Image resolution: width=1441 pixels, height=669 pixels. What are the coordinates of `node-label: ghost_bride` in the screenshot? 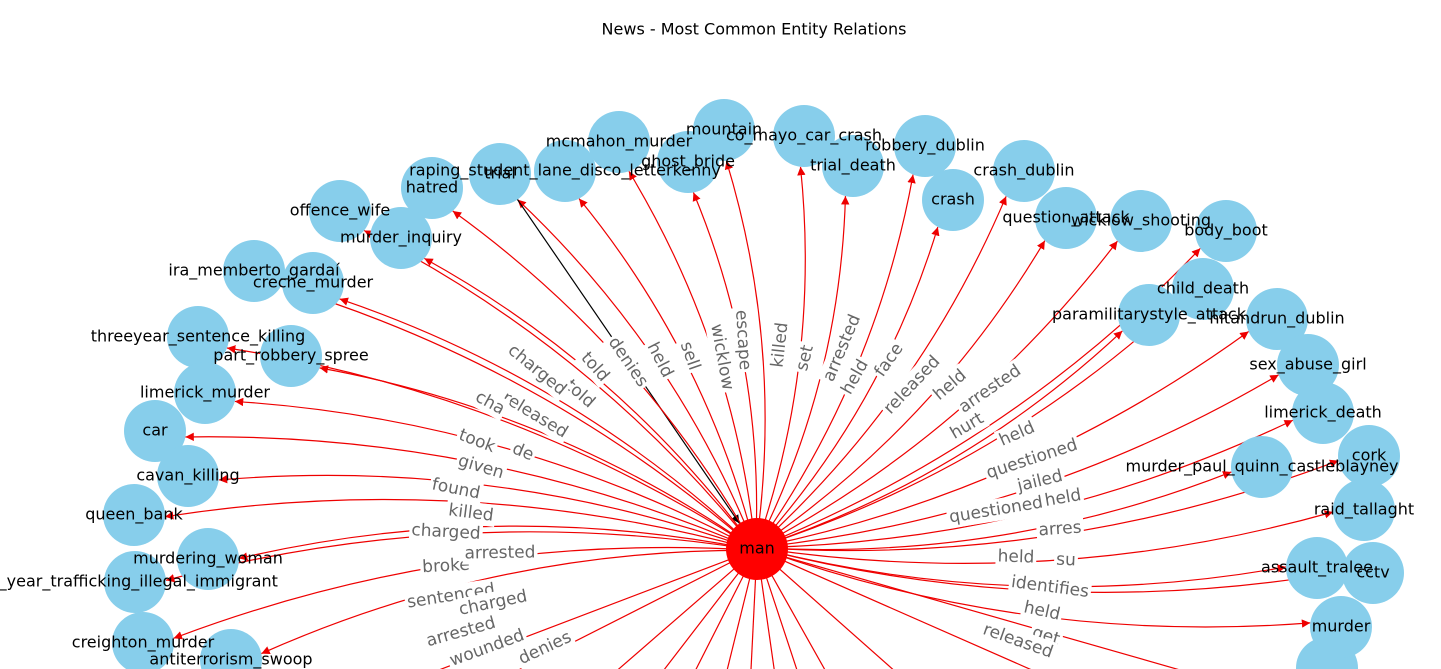 It's located at (688, 162).